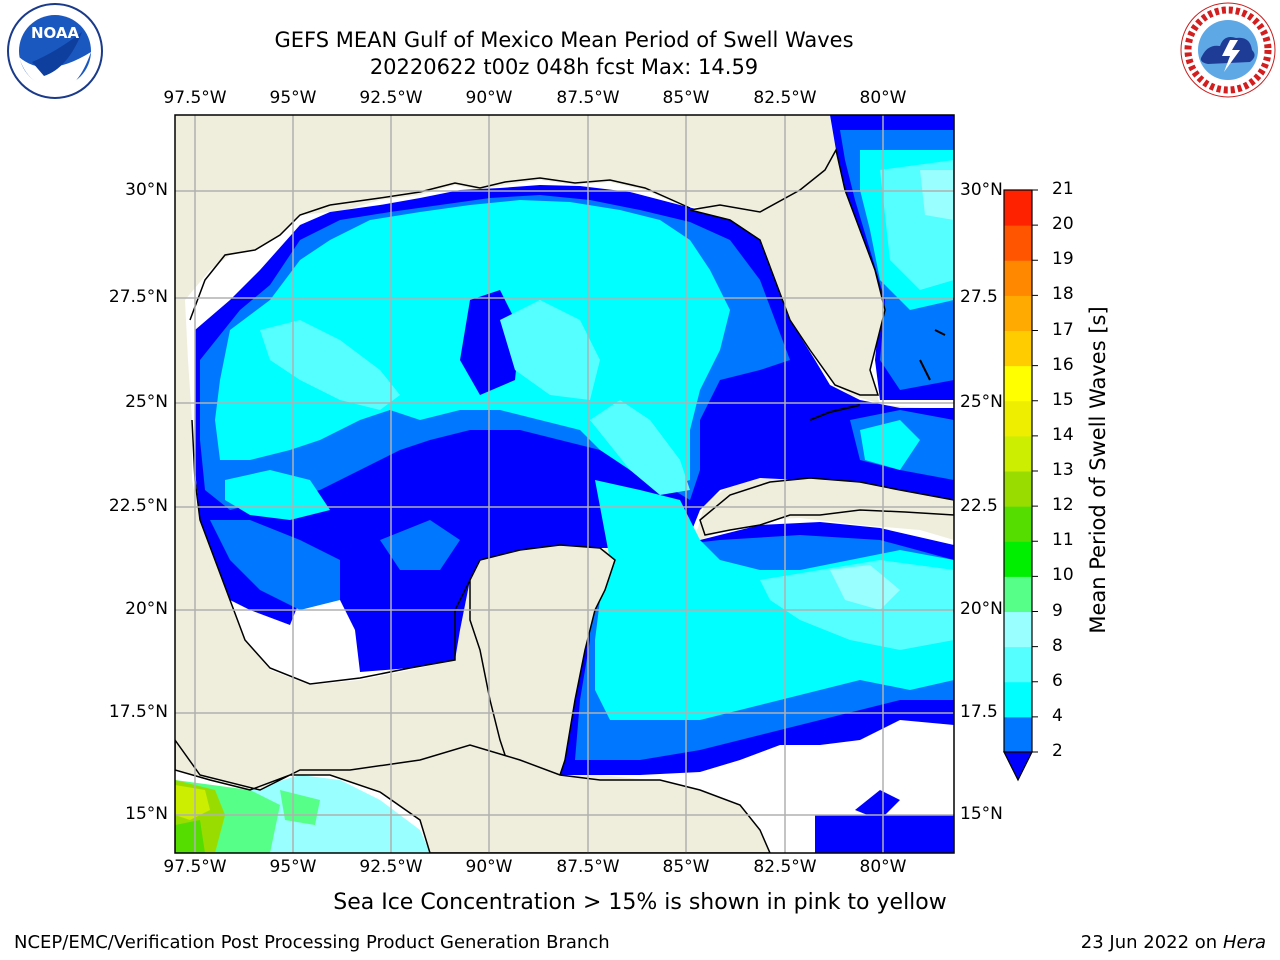  What do you see at coordinates (1063, 540) in the screenshot?
I see `colorbar-tick-label: 11` at bounding box center [1063, 540].